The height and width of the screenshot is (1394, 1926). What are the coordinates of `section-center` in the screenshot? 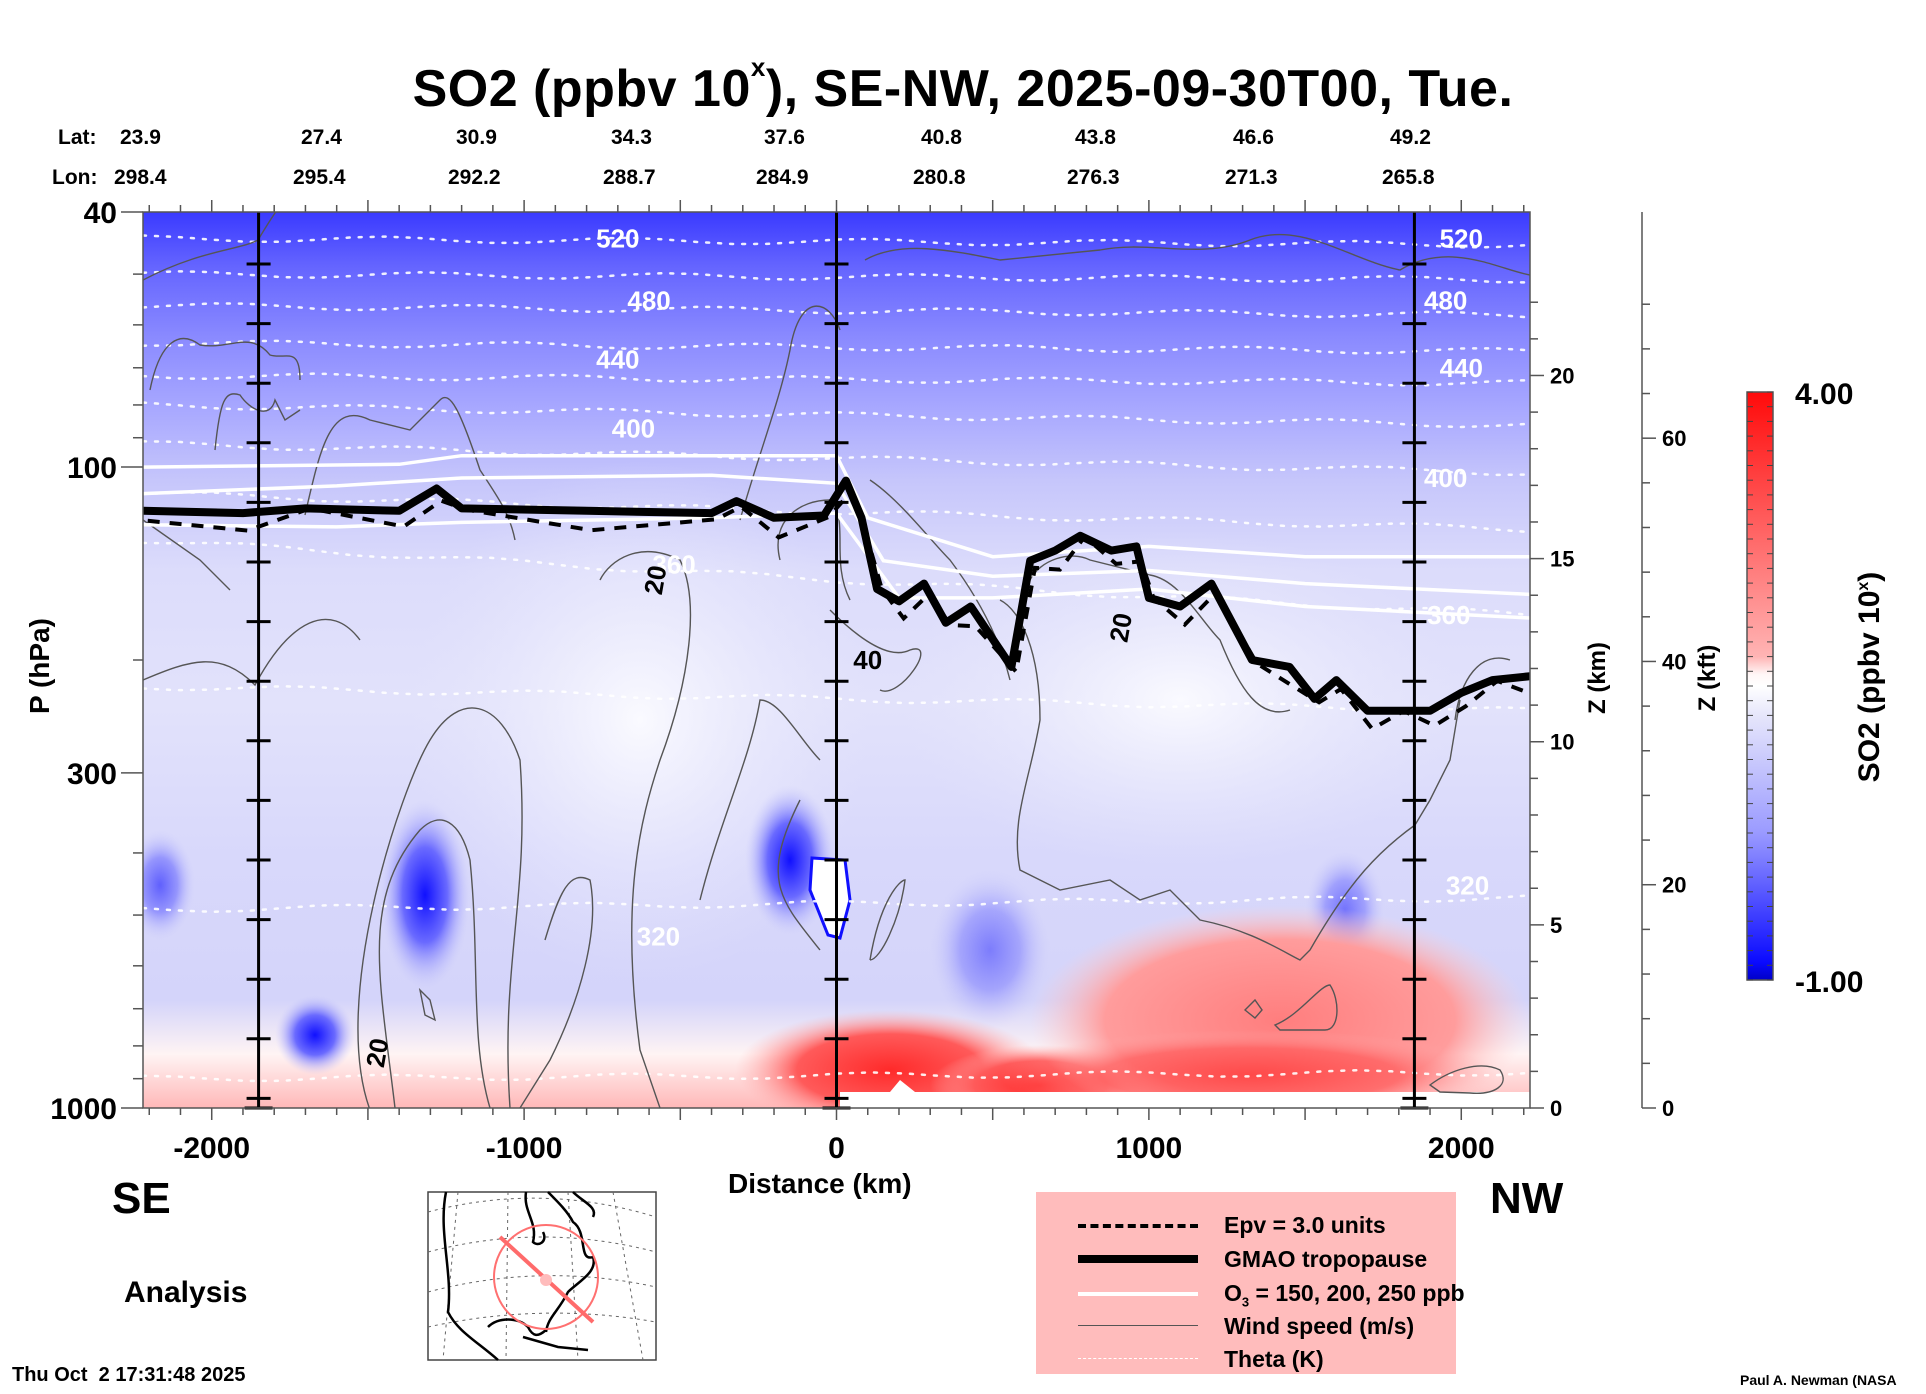 It's located at (546, 1280).